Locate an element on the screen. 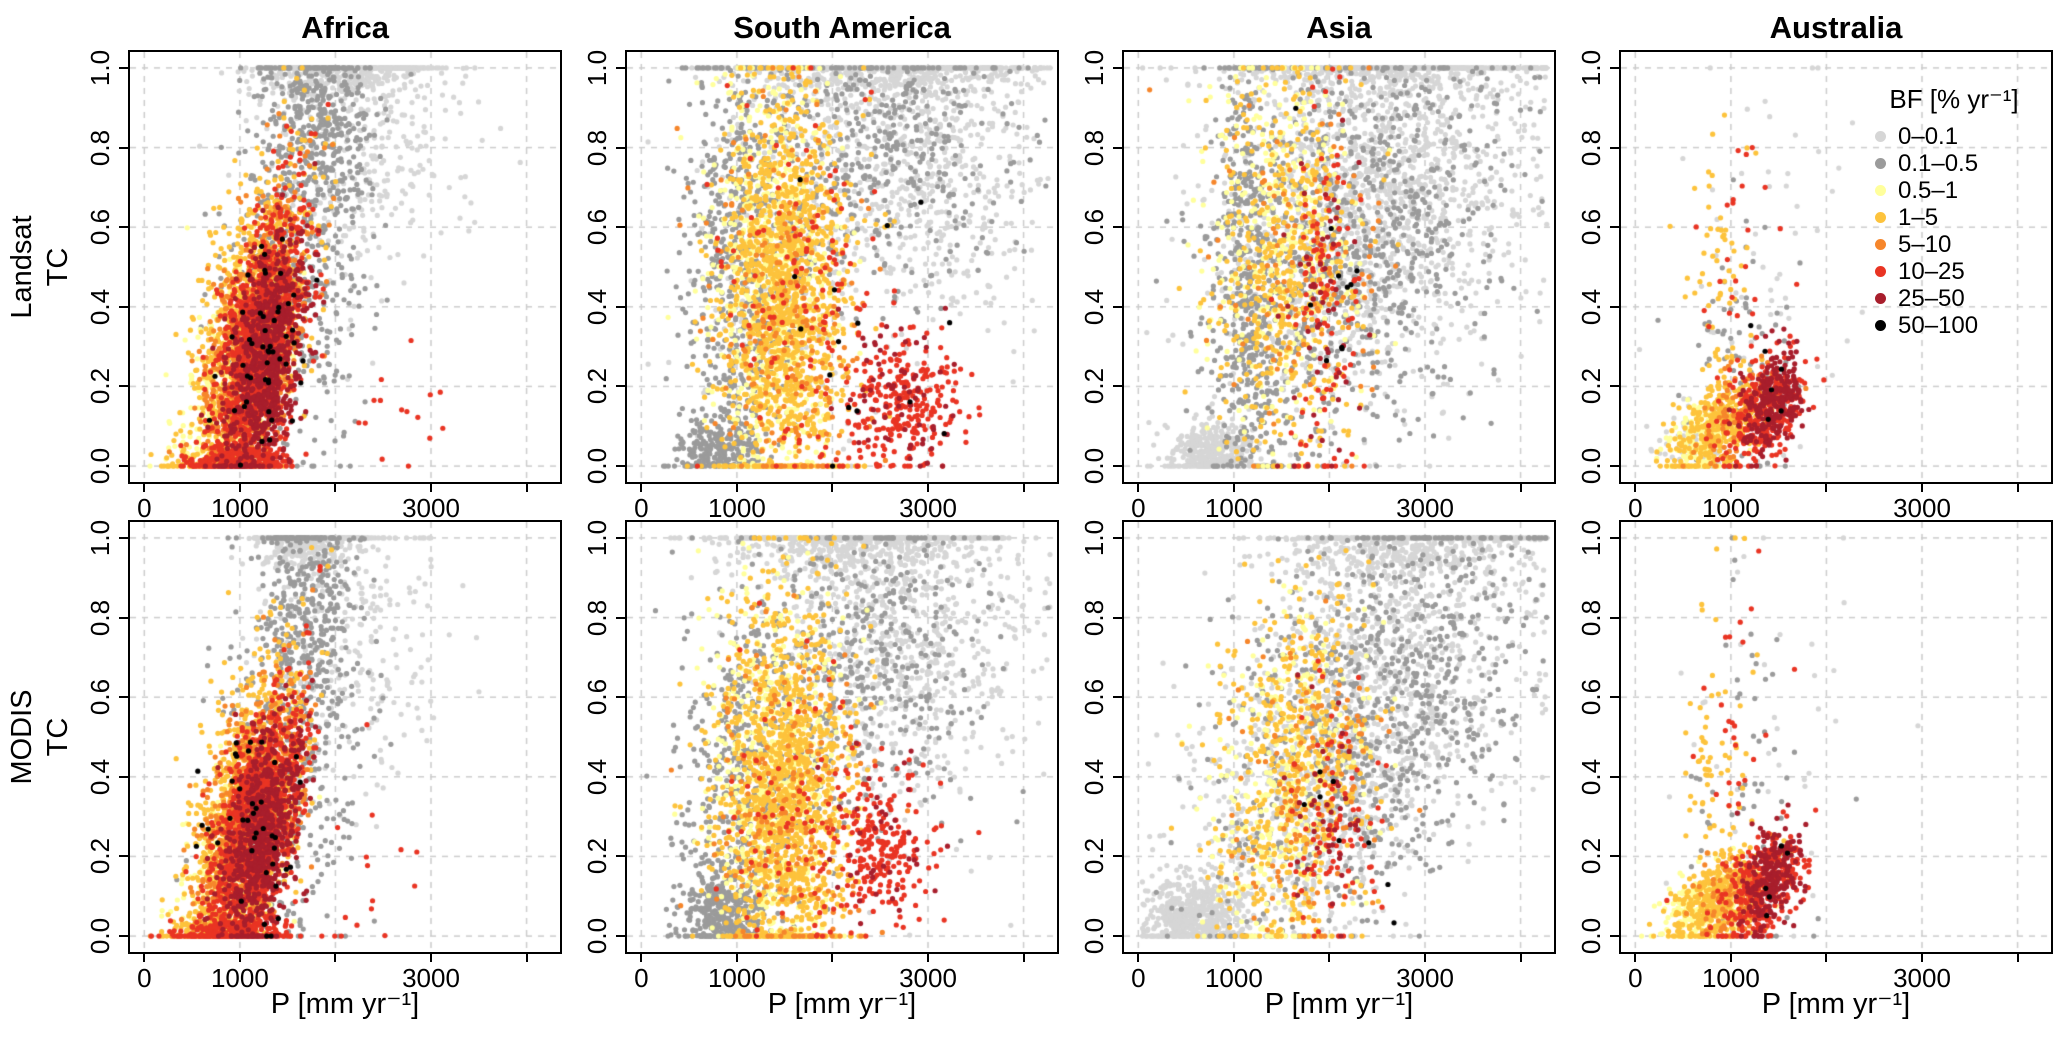  y-axis-label-modis-row: TC is located at coordinates (58, 737).